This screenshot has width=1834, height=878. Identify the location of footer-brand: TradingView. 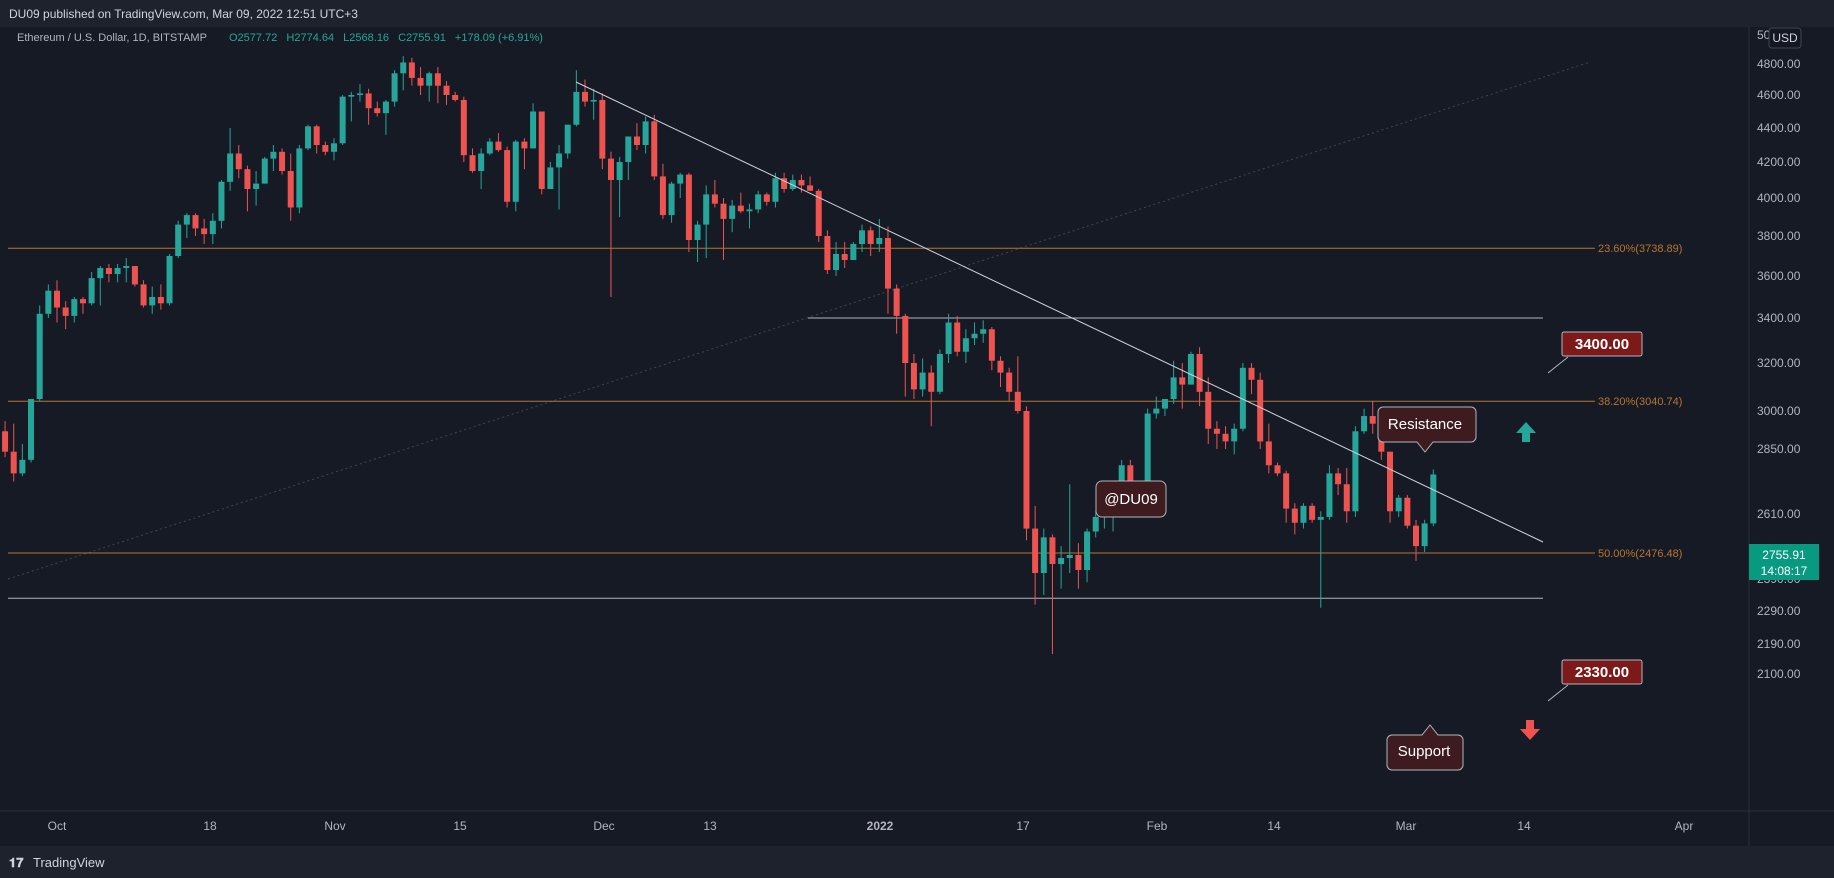
(69, 862).